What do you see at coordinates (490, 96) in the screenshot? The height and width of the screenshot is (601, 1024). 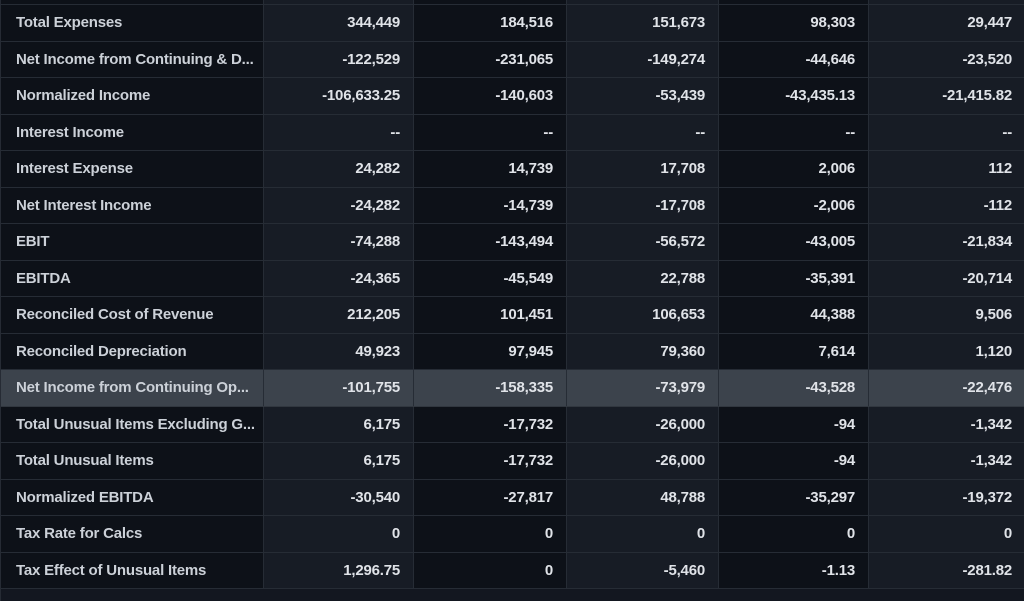 I see `value-cell: -140,603` at bounding box center [490, 96].